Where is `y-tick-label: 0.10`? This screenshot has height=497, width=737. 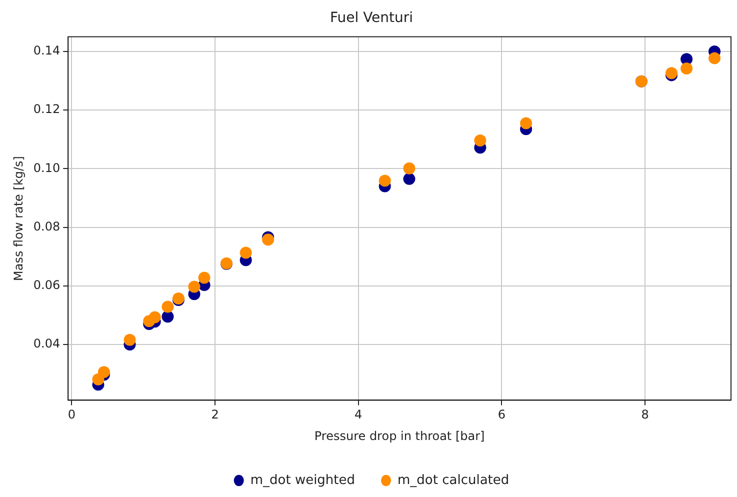
y-tick-label: 0.10 is located at coordinates (46, 167).